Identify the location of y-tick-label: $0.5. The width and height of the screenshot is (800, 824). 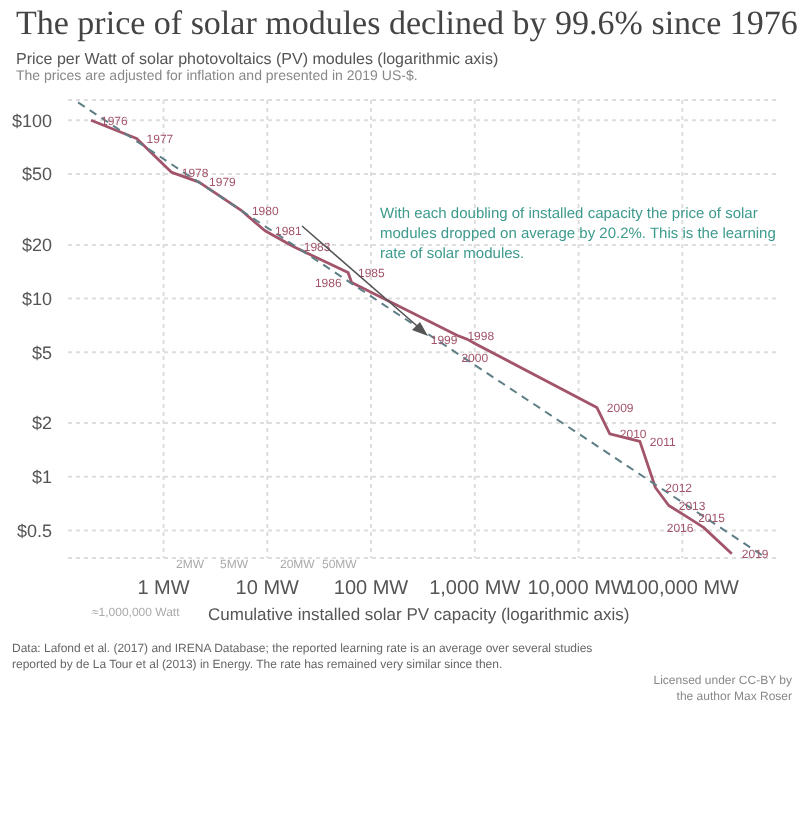
(34, 530).